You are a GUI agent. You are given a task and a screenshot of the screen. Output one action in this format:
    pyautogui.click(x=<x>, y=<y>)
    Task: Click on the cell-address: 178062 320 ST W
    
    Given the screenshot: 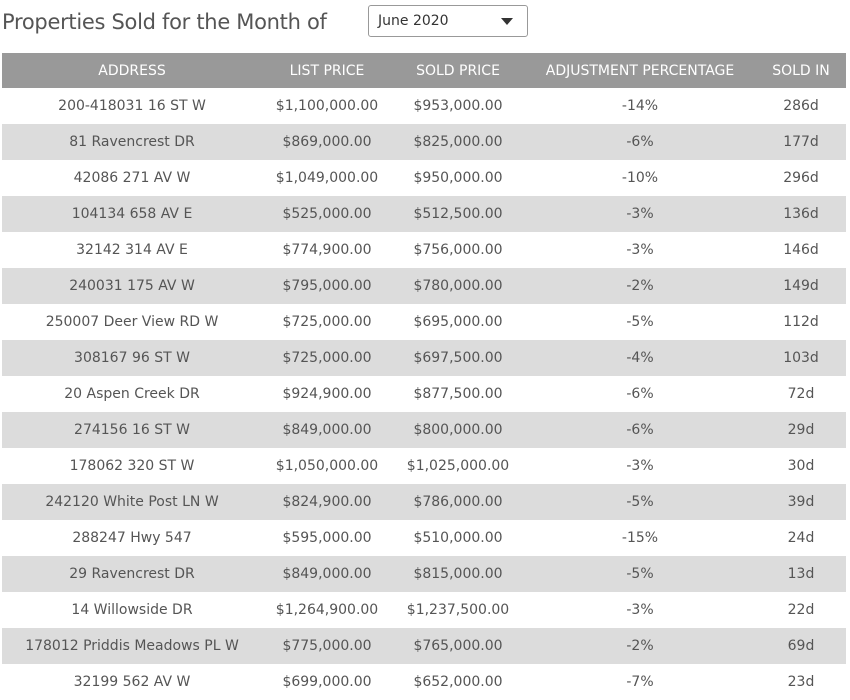 What is the action you would take?
    pyautogui.click(x=132, y=466)
    